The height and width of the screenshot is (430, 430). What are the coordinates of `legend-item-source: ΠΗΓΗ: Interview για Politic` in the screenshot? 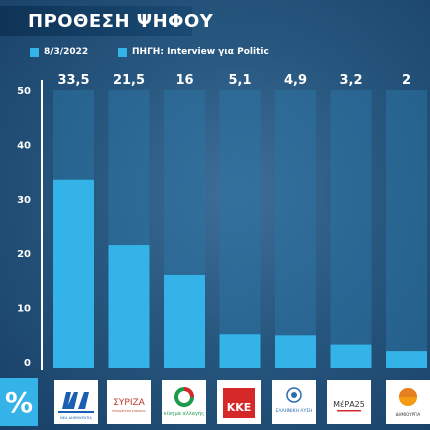 It's located at (193, 52).